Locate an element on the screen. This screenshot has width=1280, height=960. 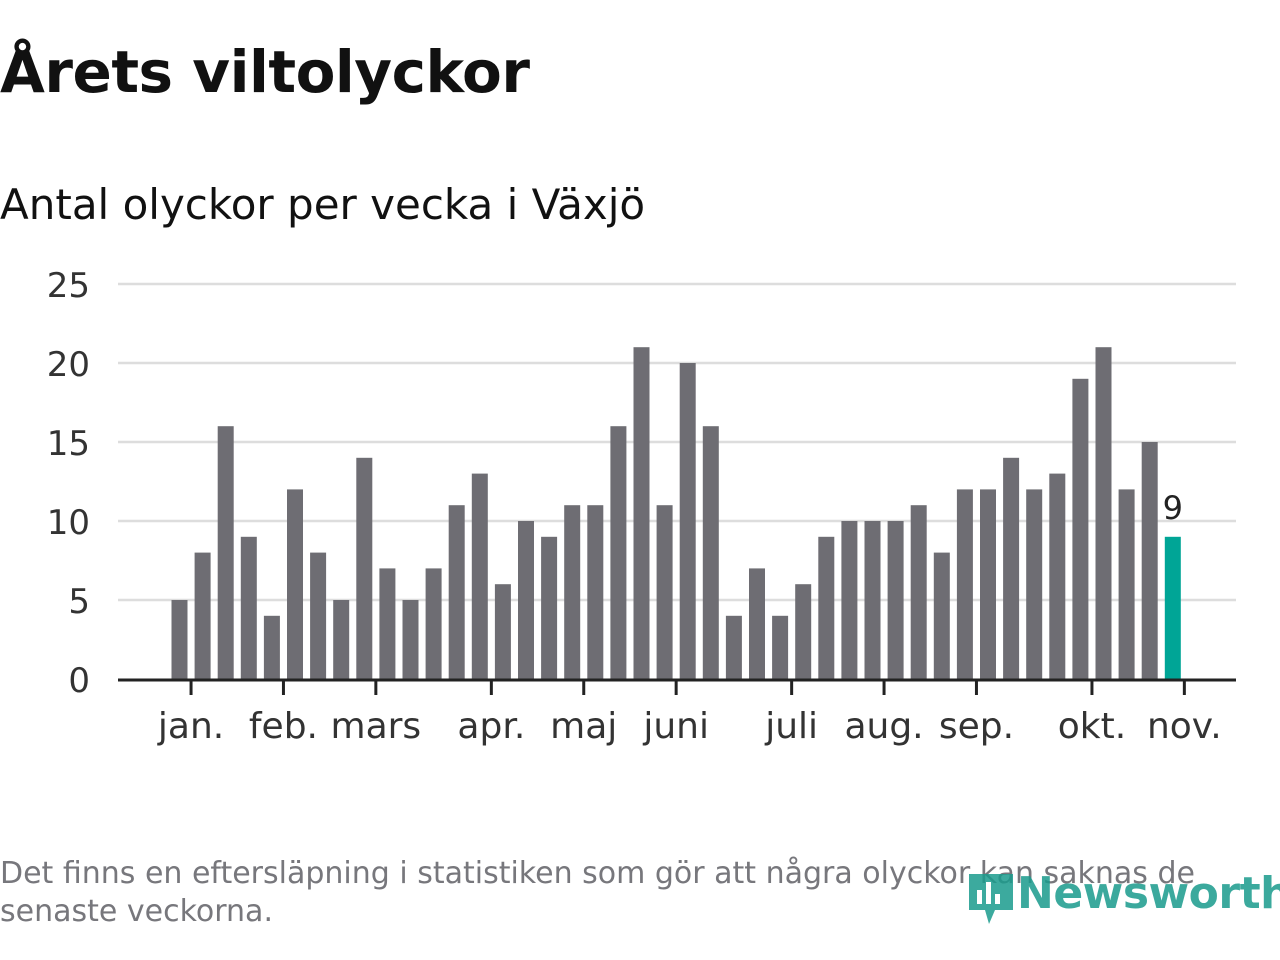
x-tick-label-juni: juni is located at coordinates (675, 726).